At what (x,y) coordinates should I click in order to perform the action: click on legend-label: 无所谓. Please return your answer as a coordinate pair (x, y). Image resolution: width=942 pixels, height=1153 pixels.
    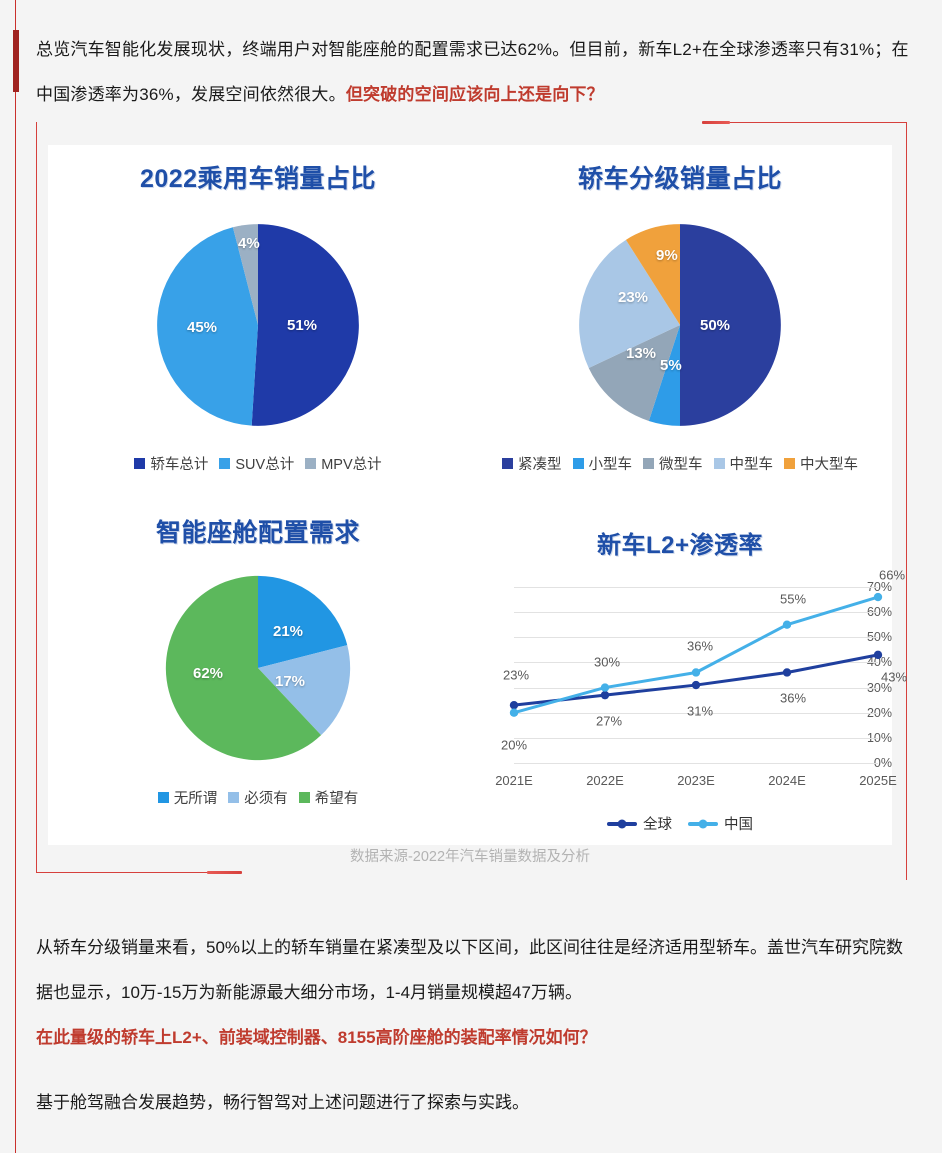
    Looking at the image, I should click on (195, 799).